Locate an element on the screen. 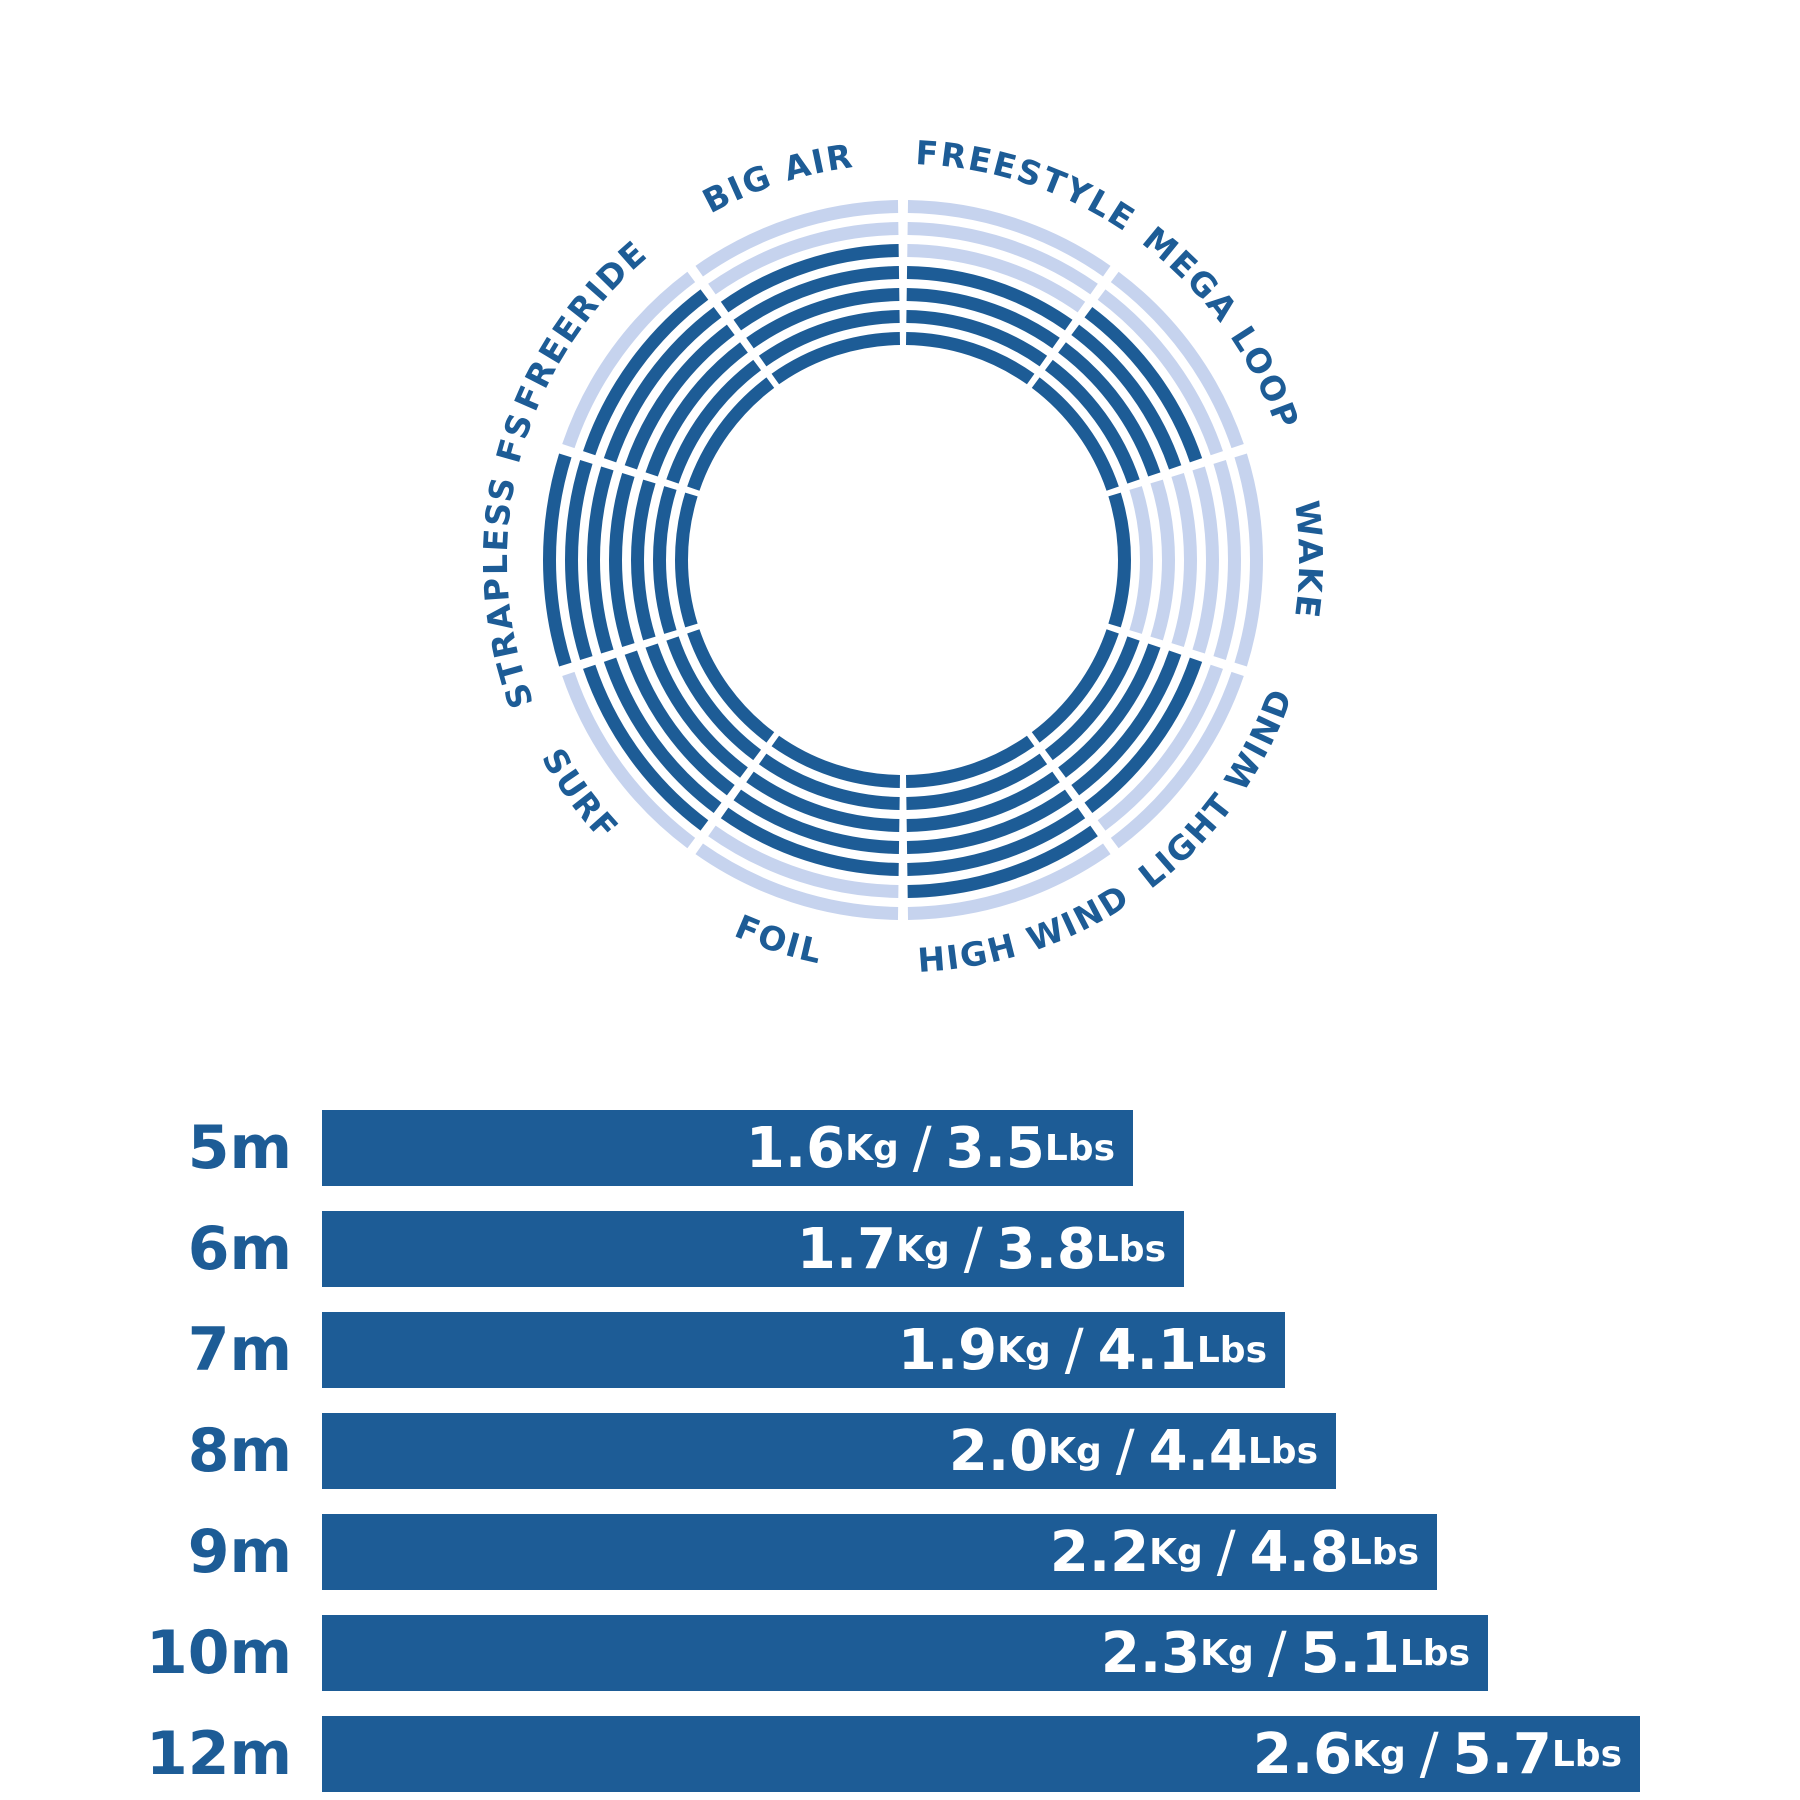  lbs-value: 5.1 is located at coordinates (1350, 1653).